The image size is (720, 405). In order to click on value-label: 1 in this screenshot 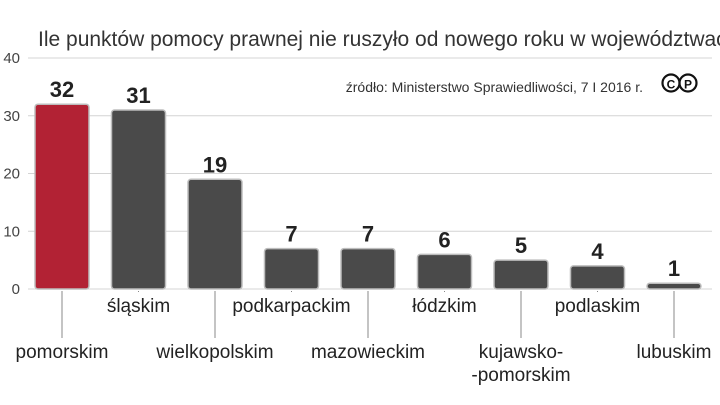, I will do `click(674, 268)`.